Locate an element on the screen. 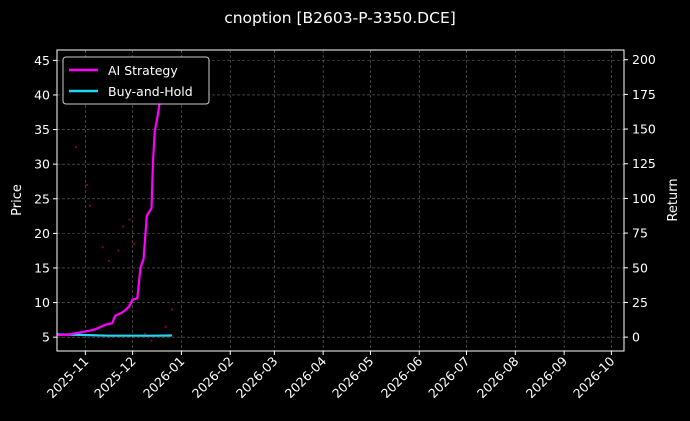 The image size is (690, 421). y-right-tick-label: 175 is located at coordinates (644, 94).